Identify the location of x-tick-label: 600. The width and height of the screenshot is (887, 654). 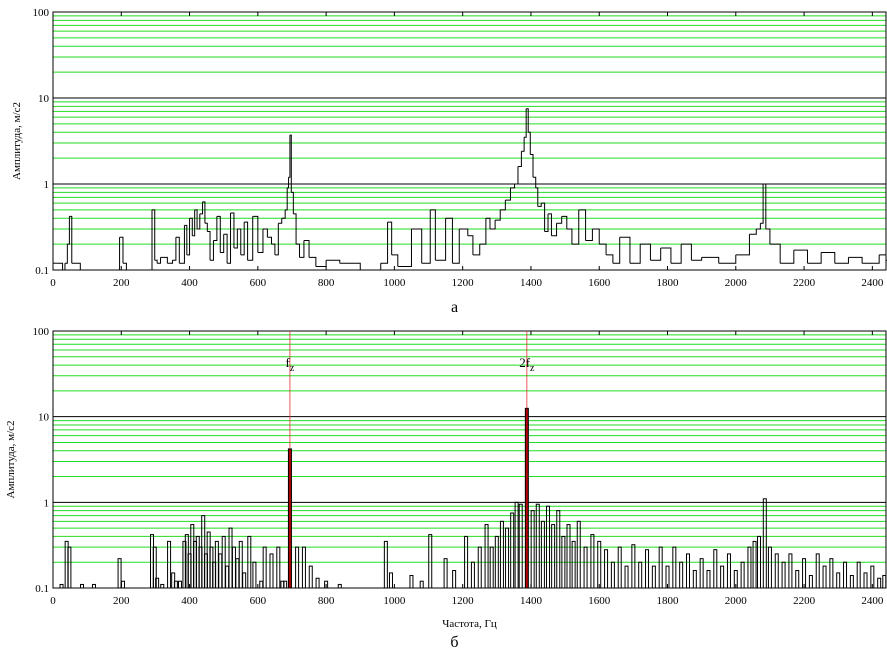
(258, 283).